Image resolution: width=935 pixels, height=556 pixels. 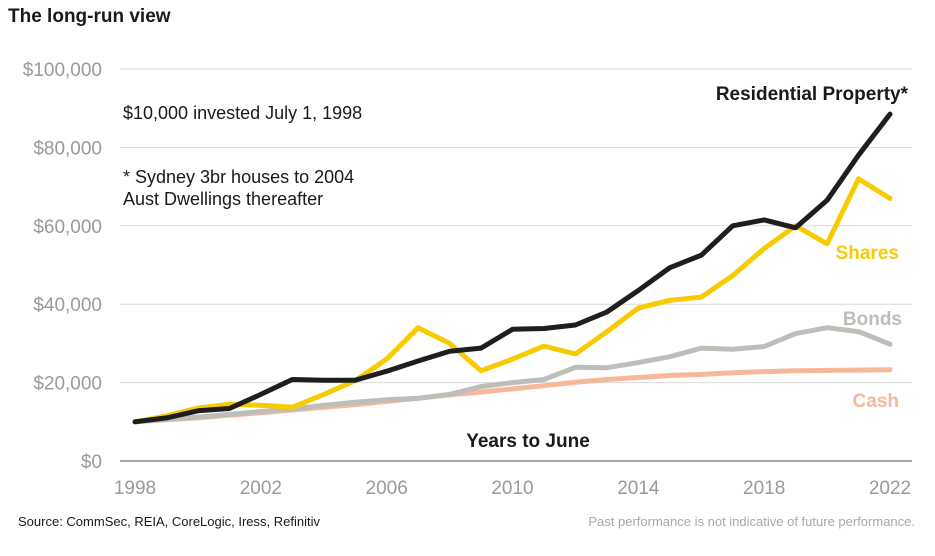 What do you see at coordinates (764, 488) in the screenshot?
I see `x-tick-label: 2018` at bounding box center [764, 488].